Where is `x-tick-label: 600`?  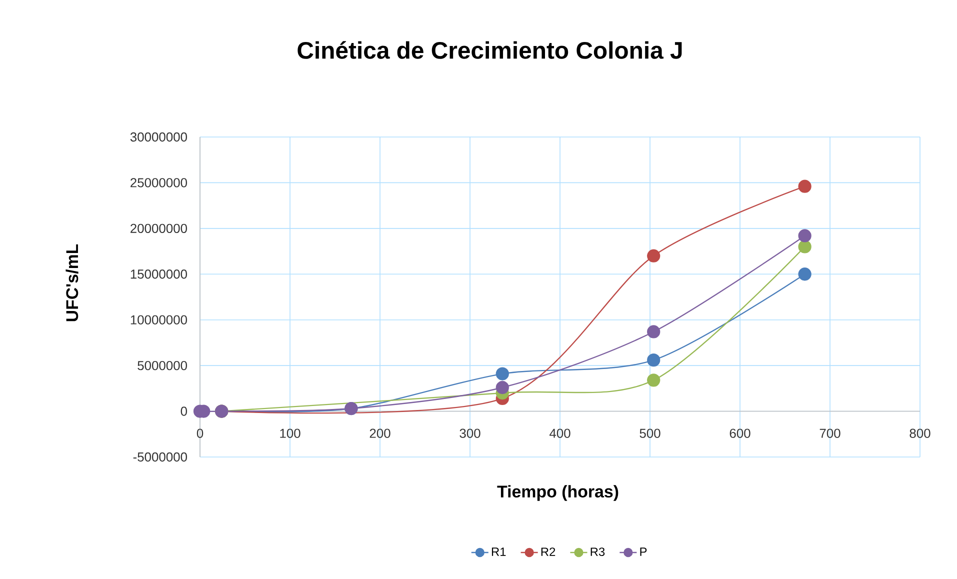
x-tick-label: 600 is located at coordinates (740, 433).